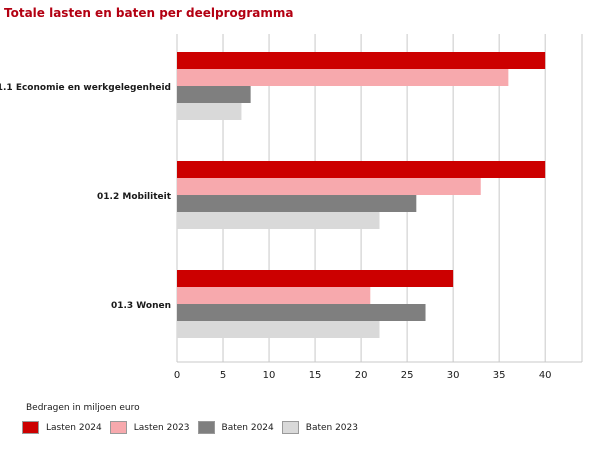 The image size is (592, 455). What do you see at coordinates (315, 375) in the screenshot?
I see `x-tick-label: 15` at bounding box center [315, 375].